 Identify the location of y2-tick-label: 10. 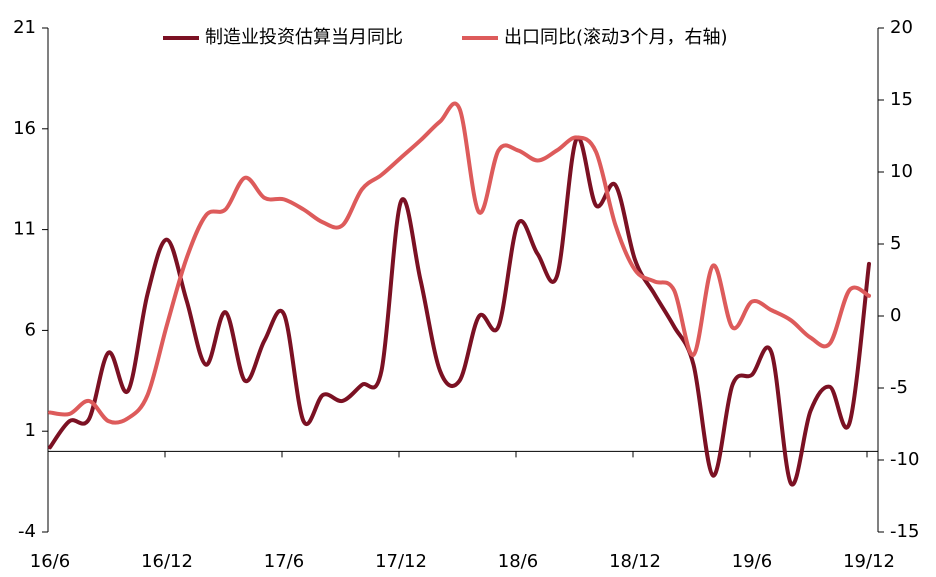
(901, 171).